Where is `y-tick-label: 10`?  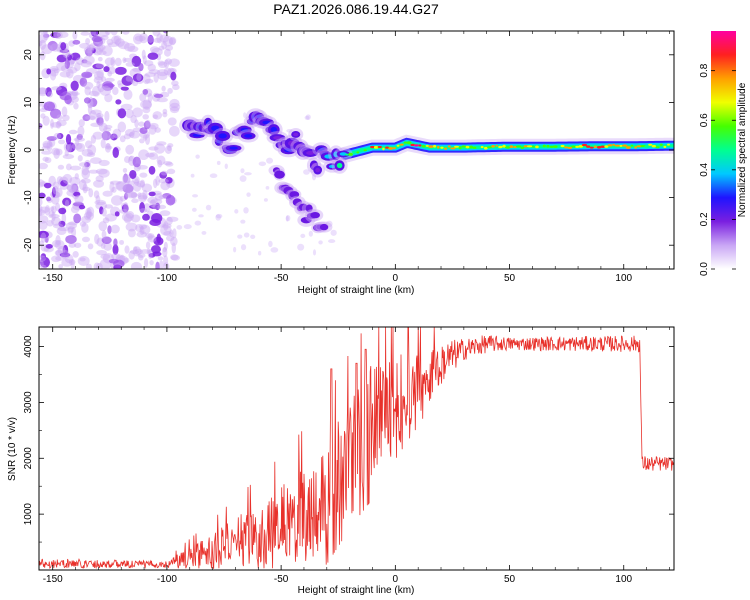
y-tick-label: 10 is located at coordinates (28, 102).